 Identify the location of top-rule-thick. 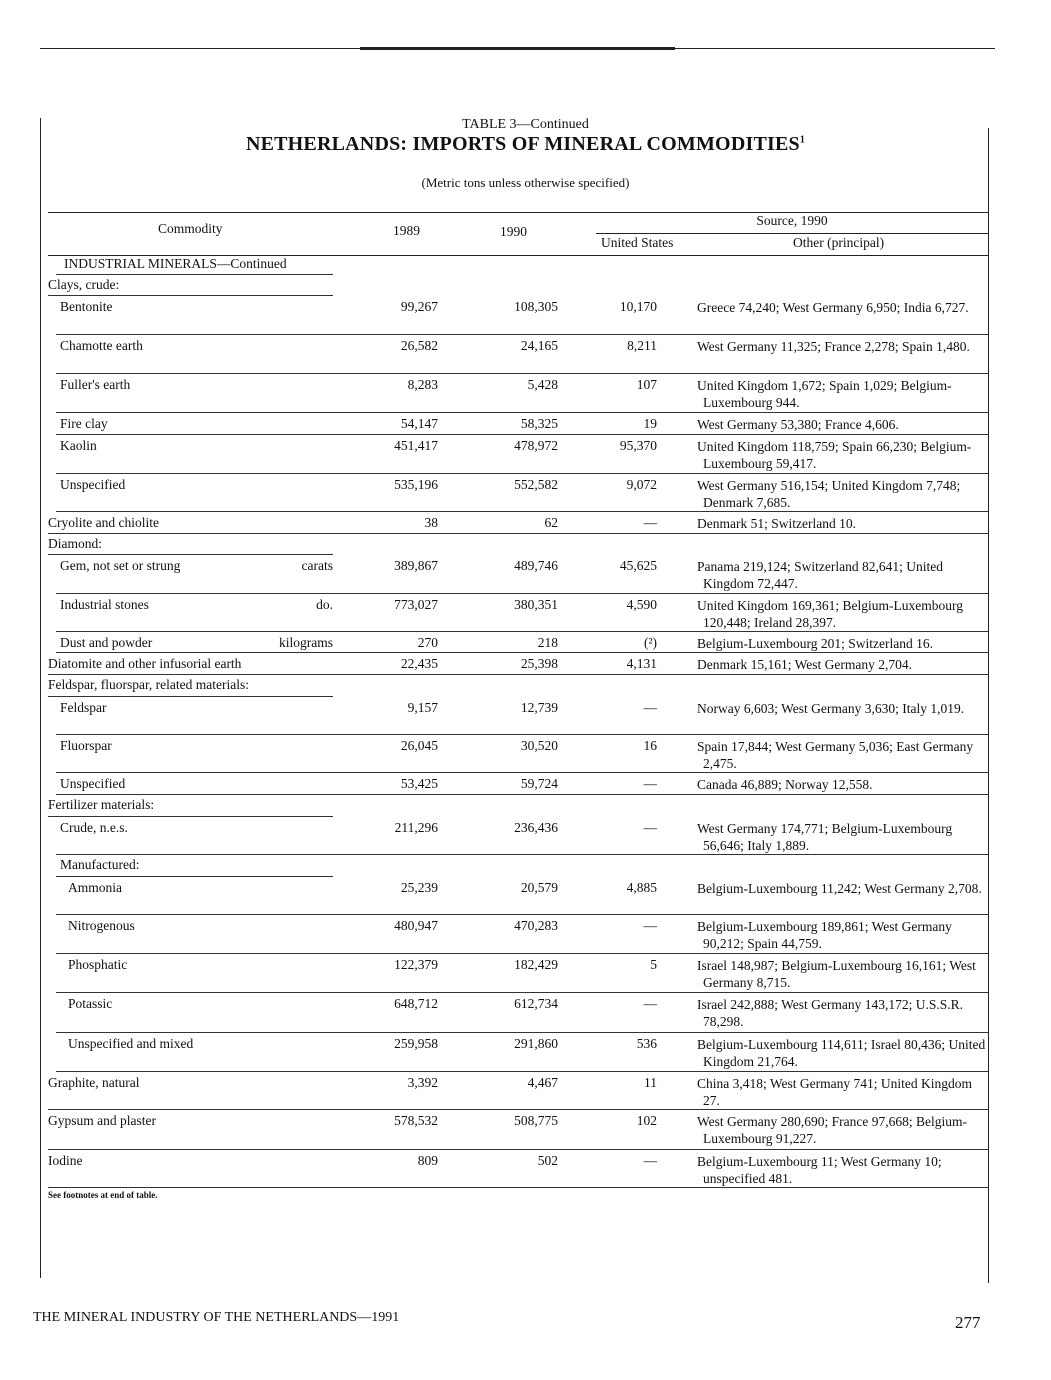
(517, 48).